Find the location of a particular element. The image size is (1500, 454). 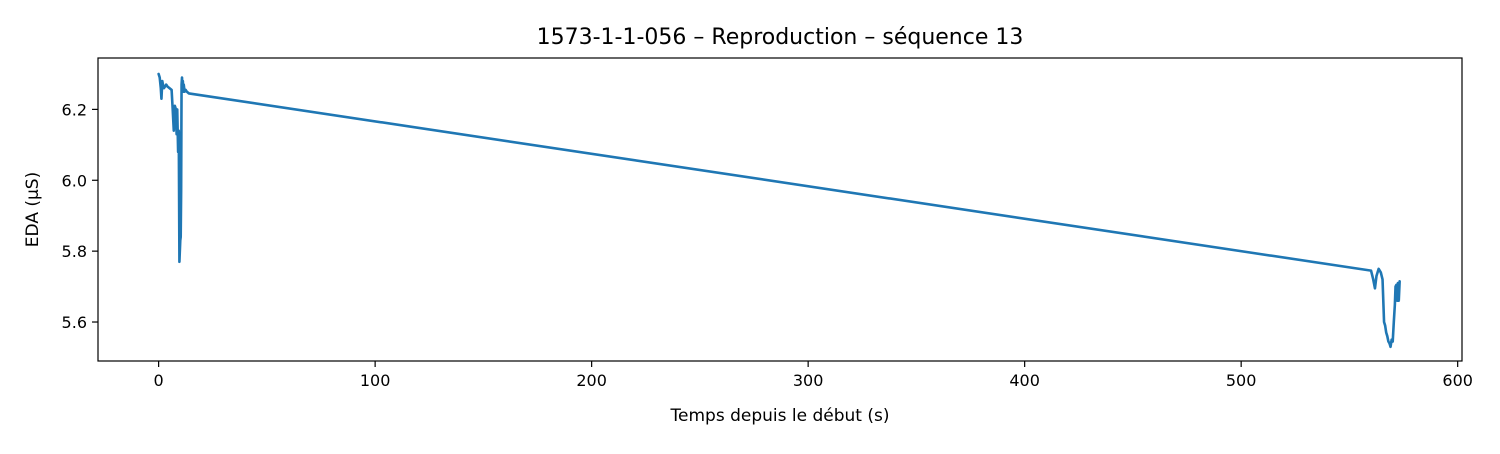

x-tick-label: 500 is located at coordinates (1241, 380).